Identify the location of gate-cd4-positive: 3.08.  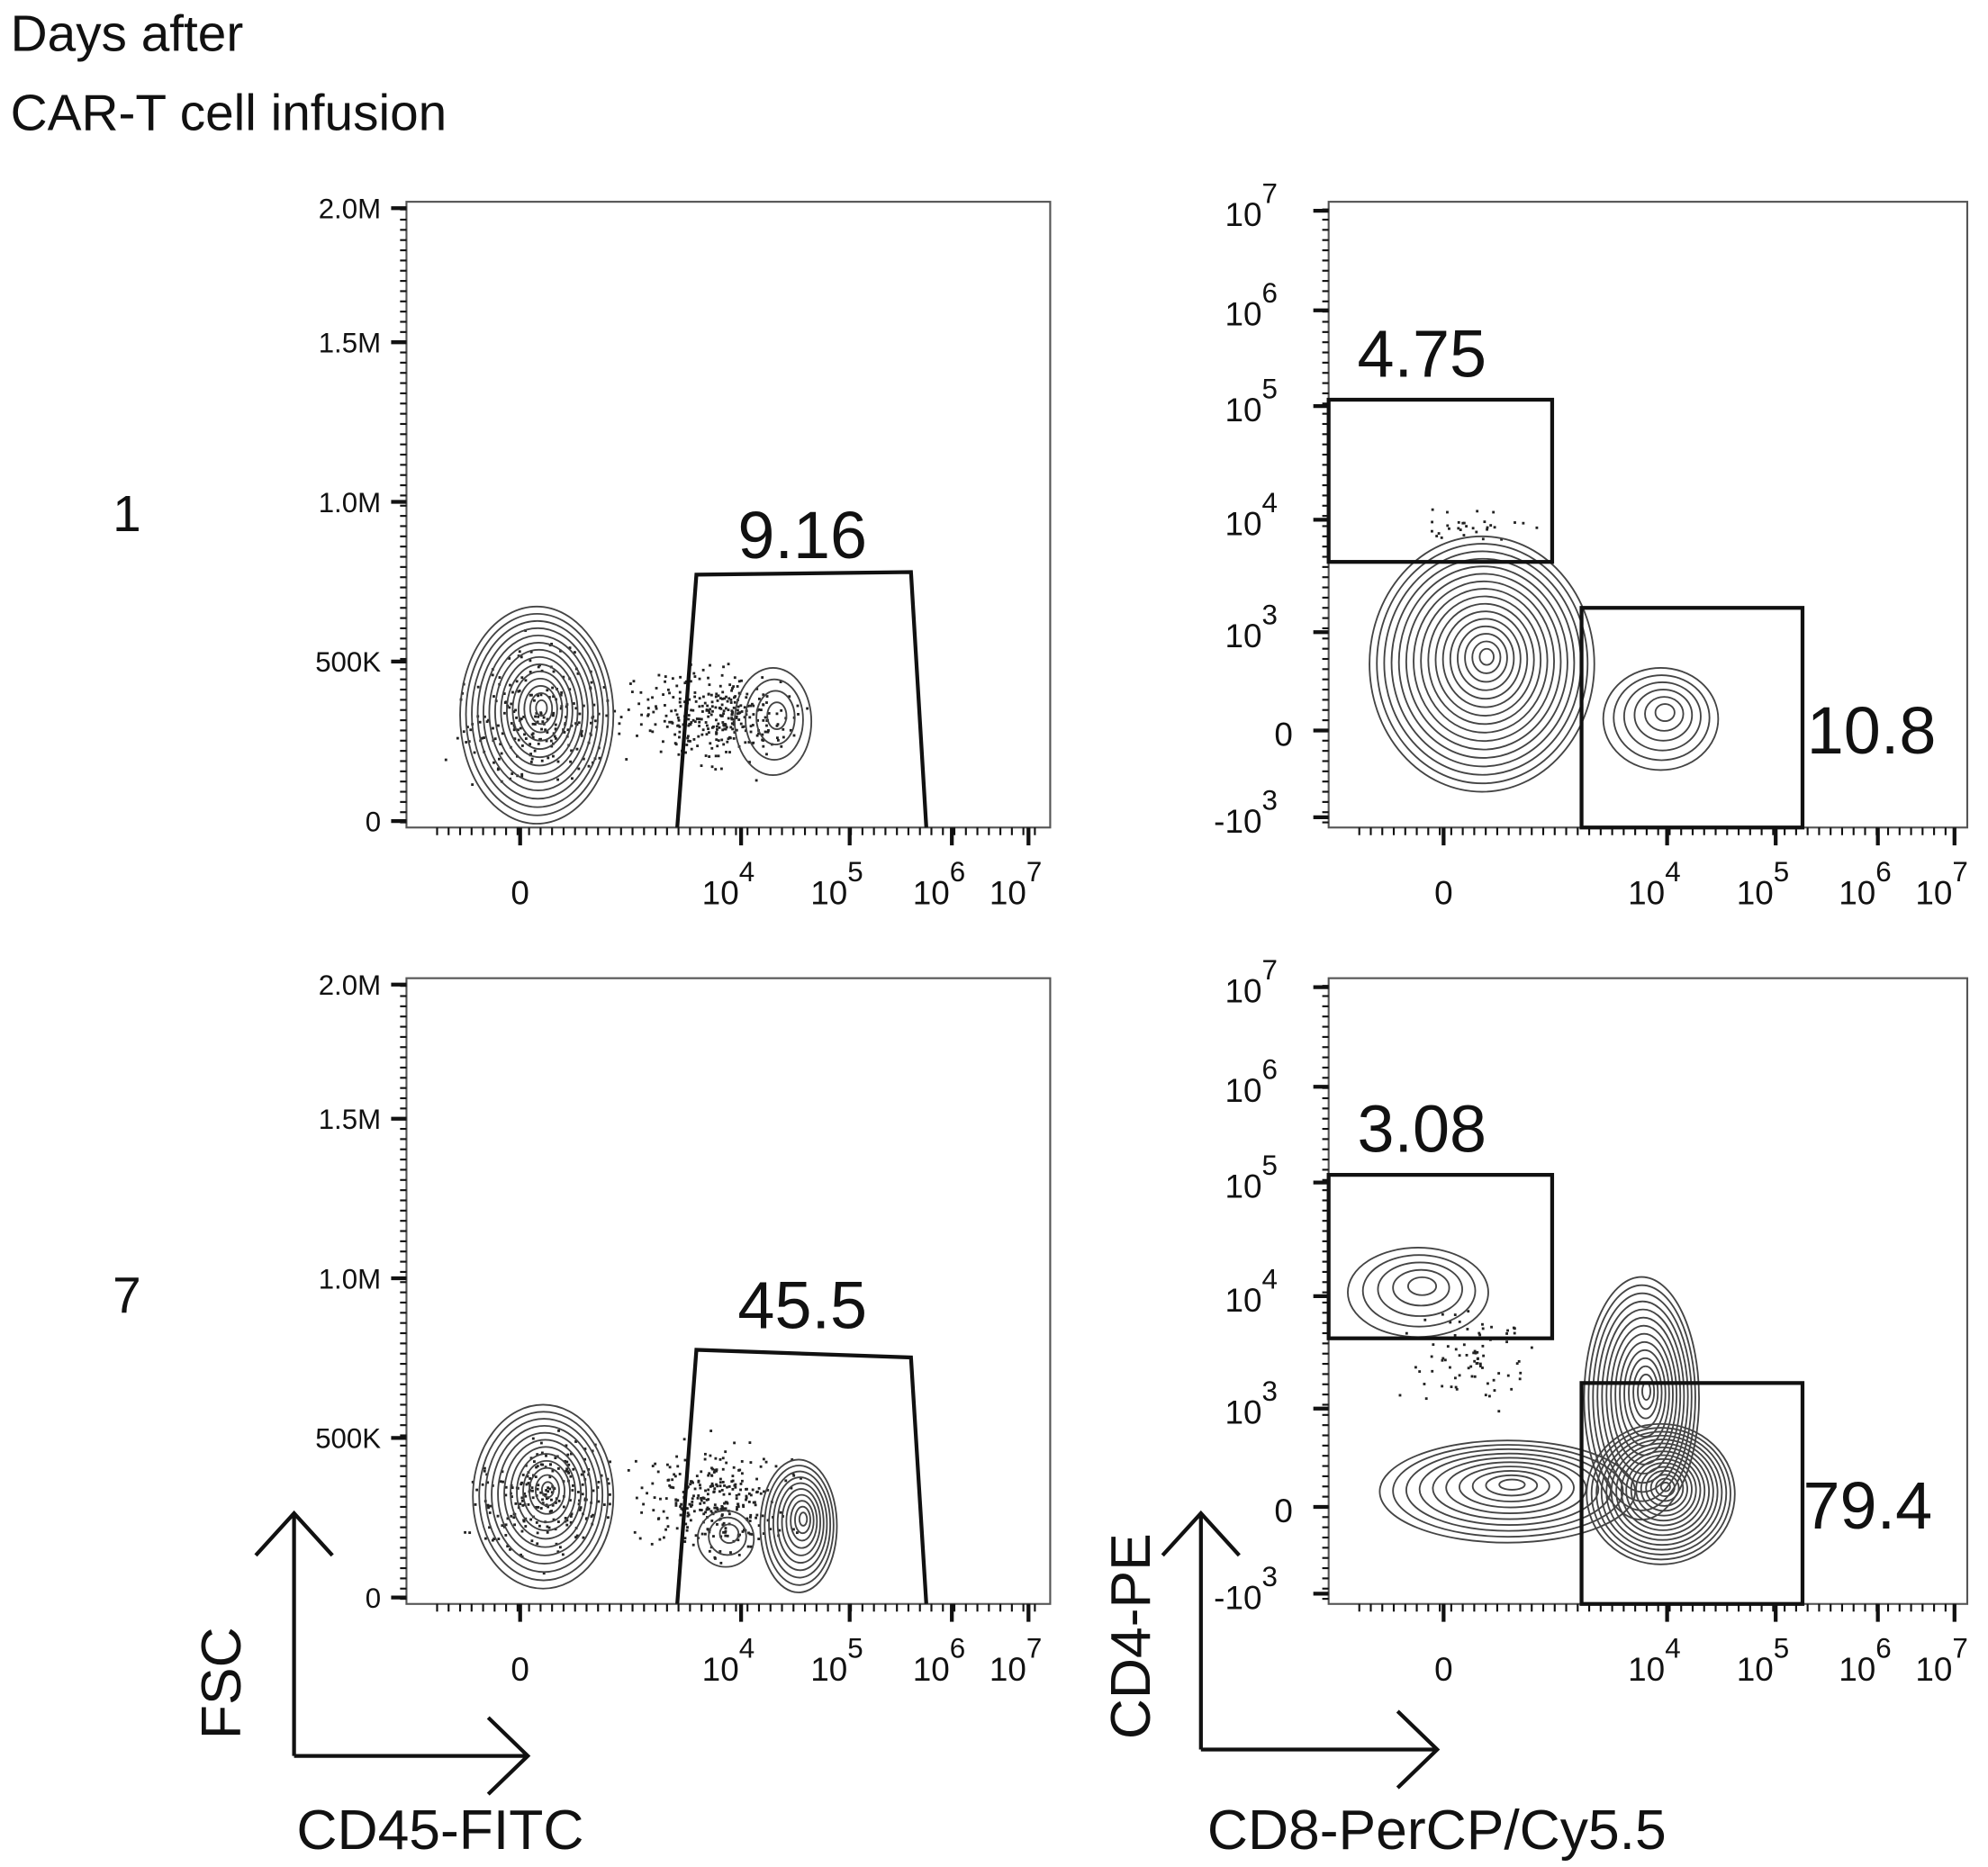
(1440, 1216).